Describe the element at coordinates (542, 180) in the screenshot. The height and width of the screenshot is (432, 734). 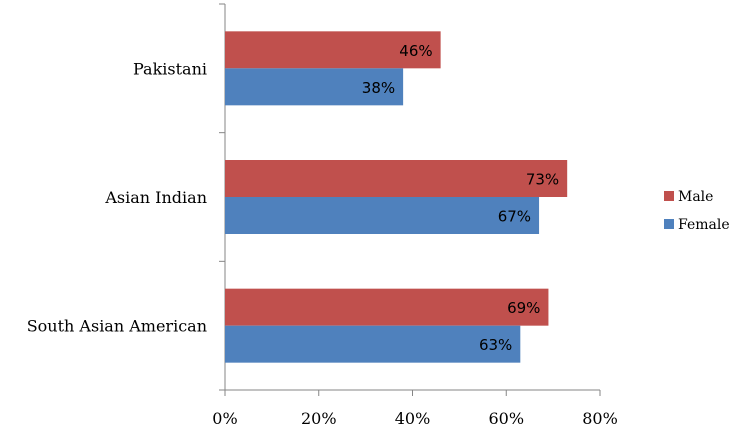
I see `data-label-male: 73%` at that location.